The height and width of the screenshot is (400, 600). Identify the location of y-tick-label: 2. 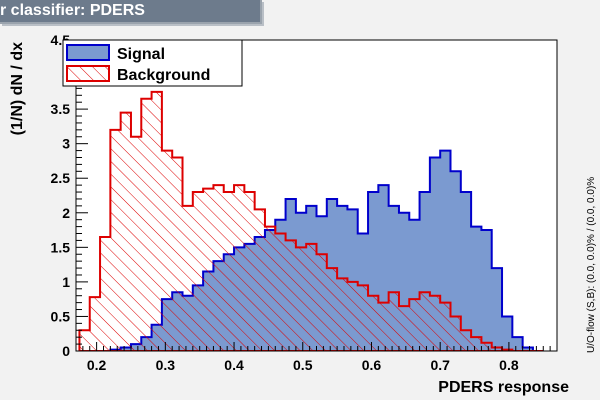
(66, 213).